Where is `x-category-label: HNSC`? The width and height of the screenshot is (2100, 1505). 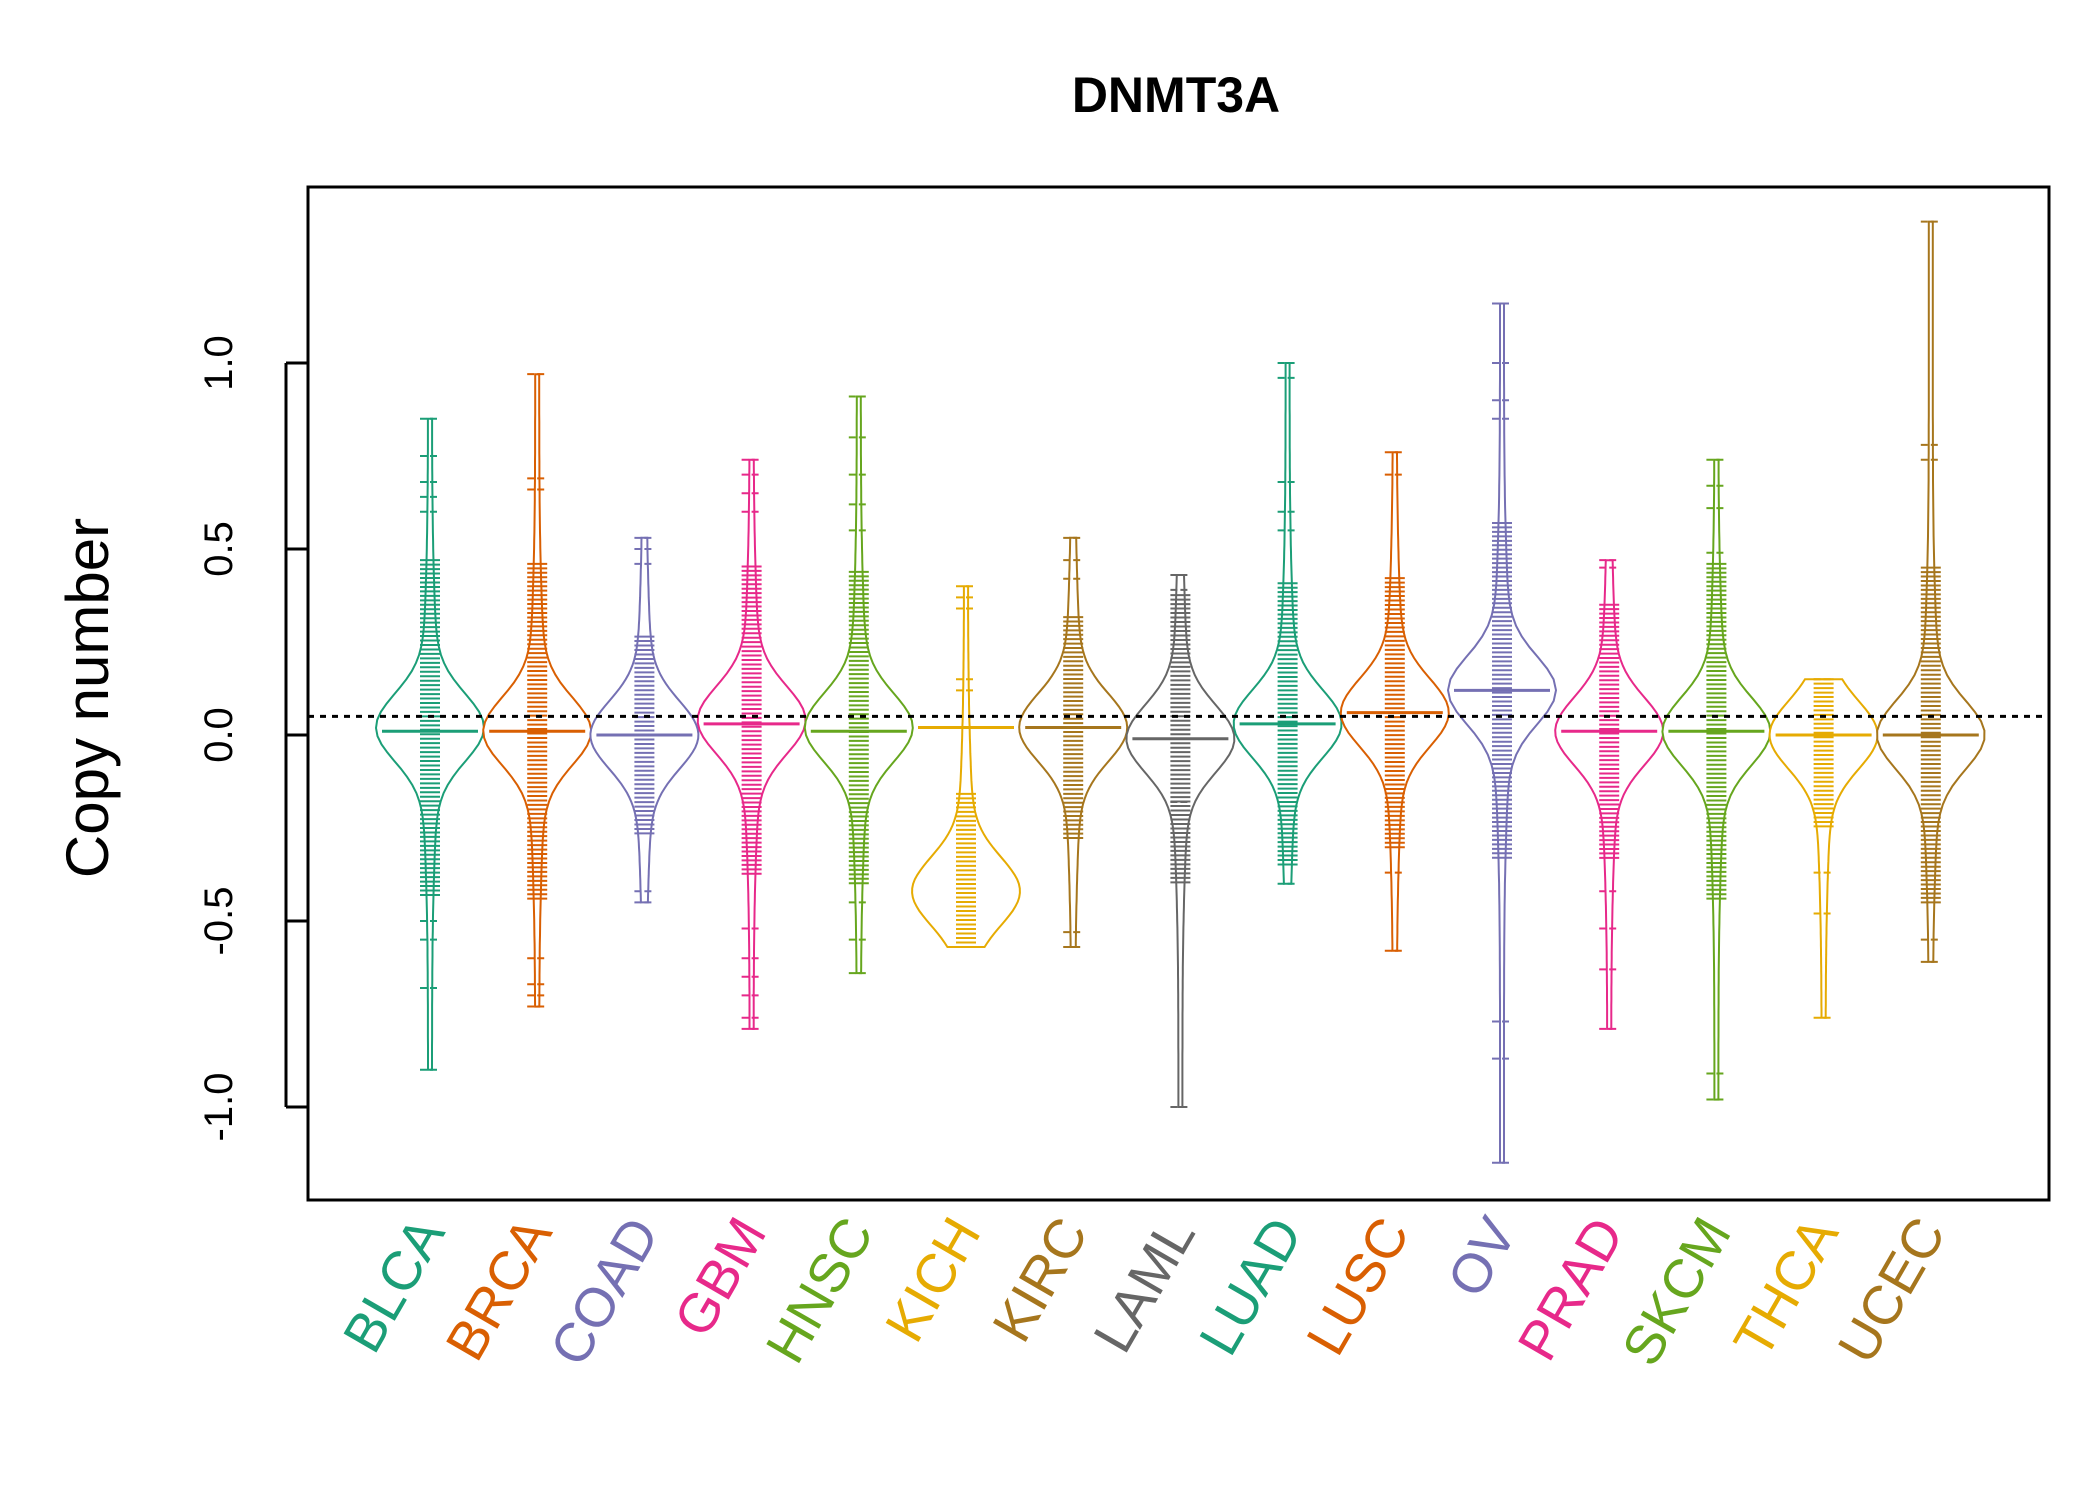
x-category-label: HNSC is located at coordinates (820, 1290).